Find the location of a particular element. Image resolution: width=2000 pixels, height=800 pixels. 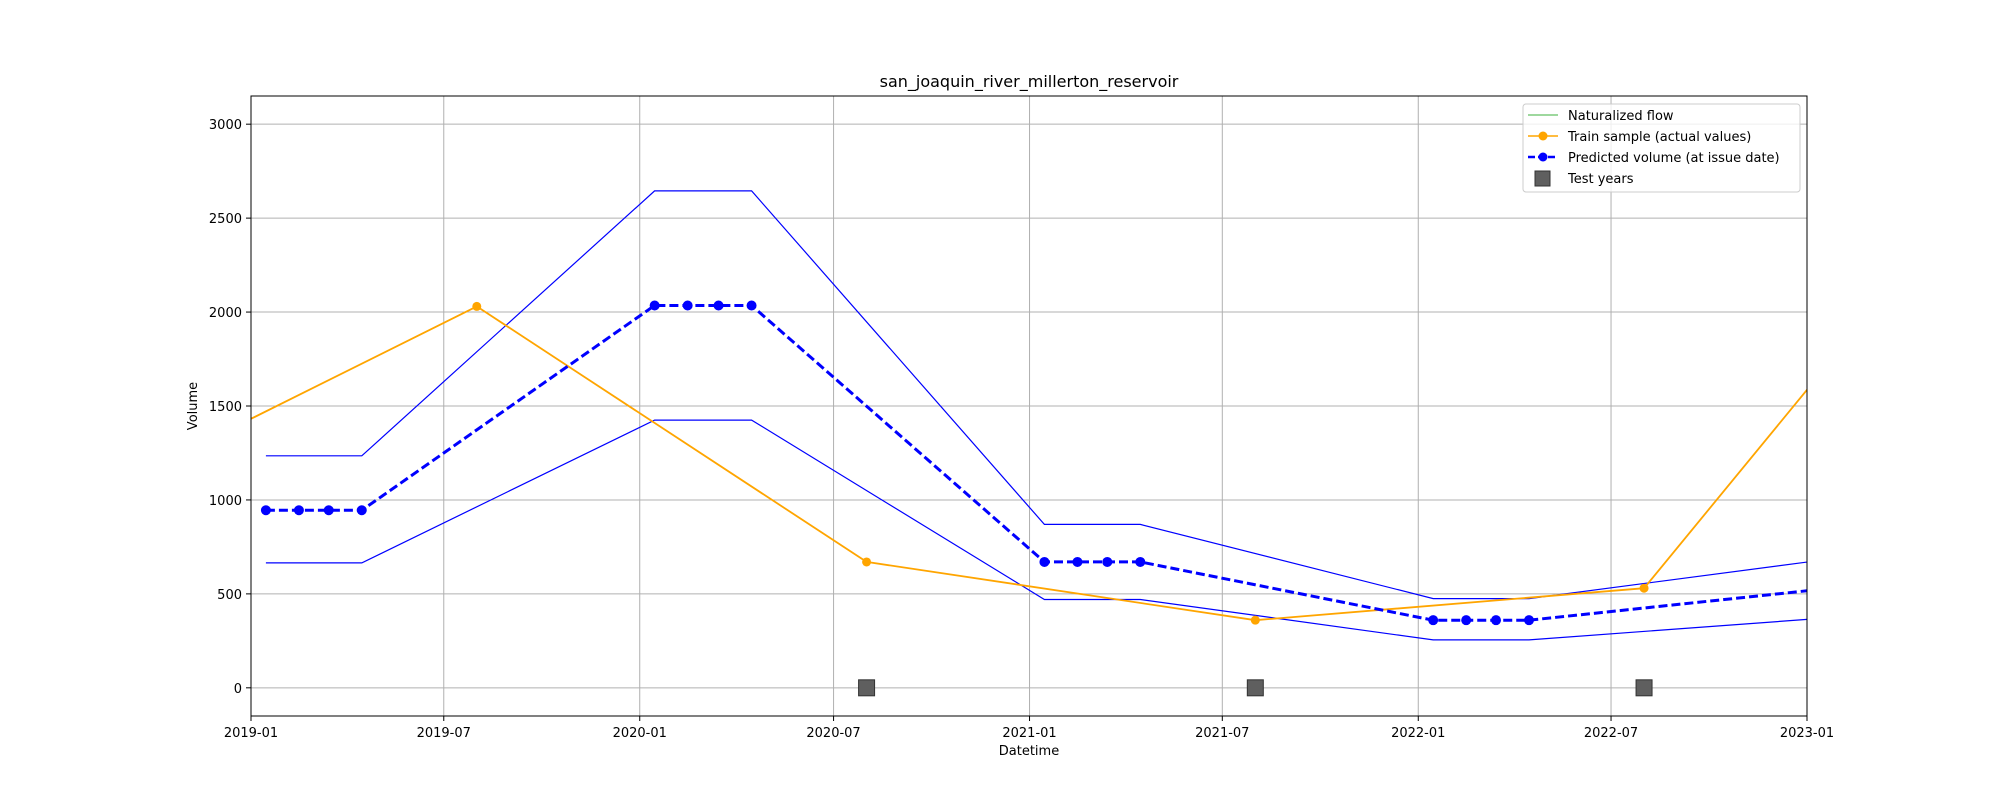

legend-train-label: Train sample (actual values) is located at coordinates (1659, 137).